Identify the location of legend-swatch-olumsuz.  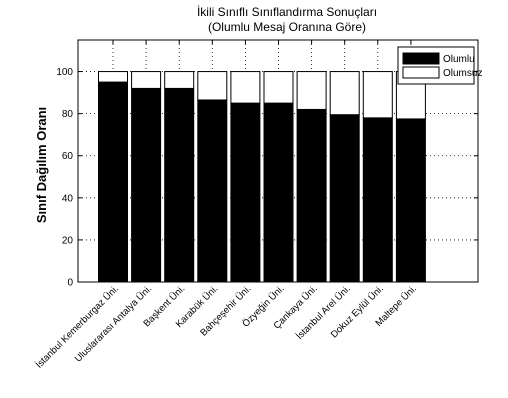
(421, 72).